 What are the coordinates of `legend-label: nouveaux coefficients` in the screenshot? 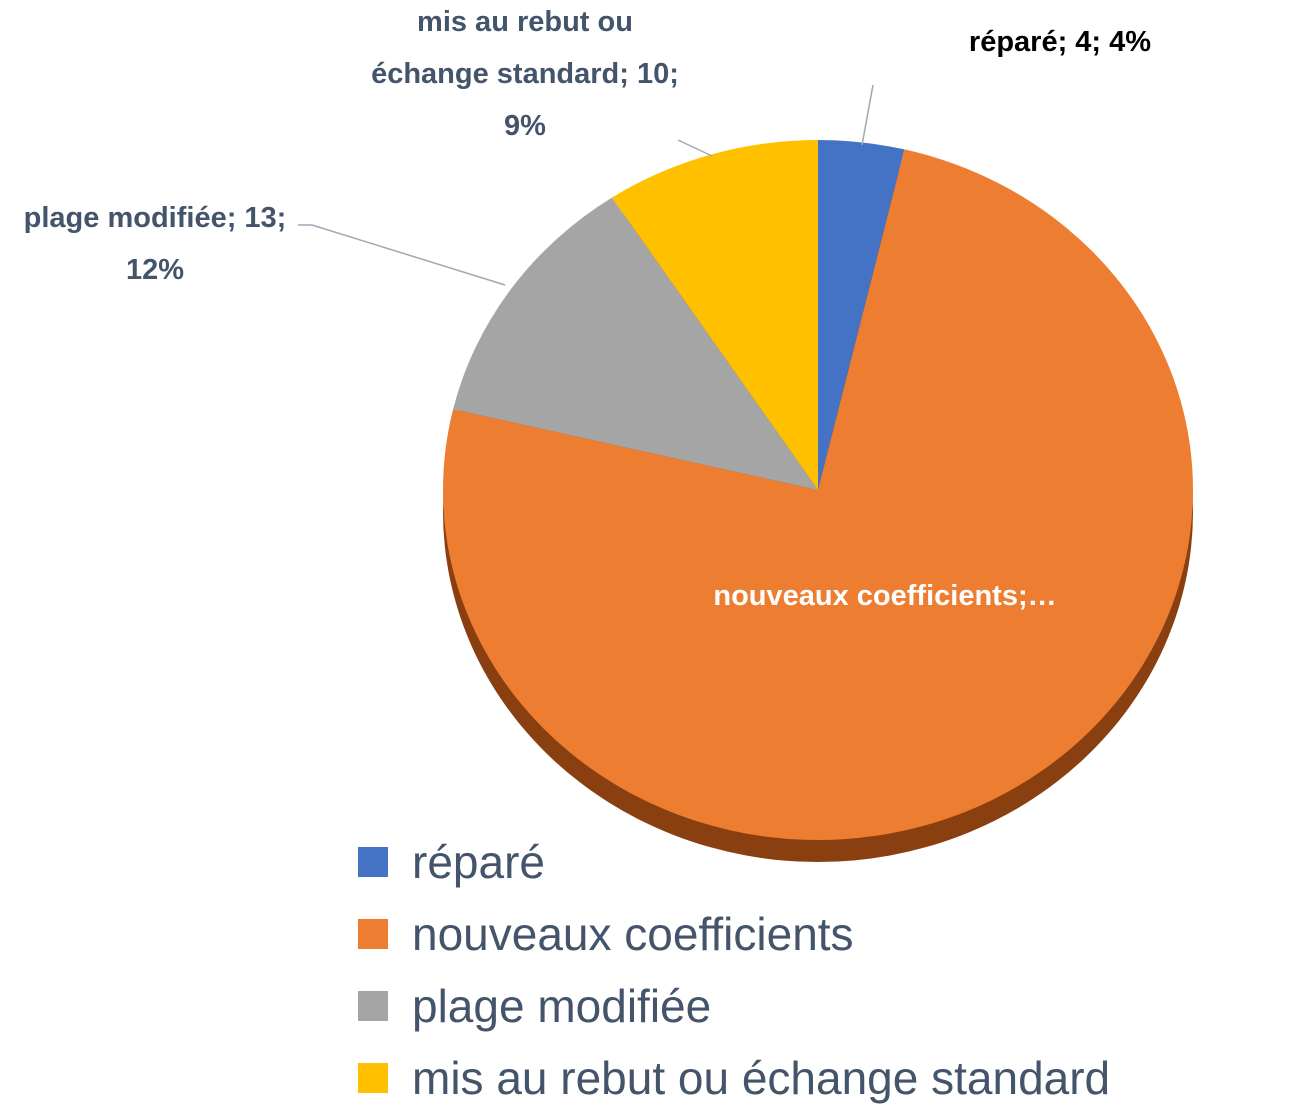 It's located at (633, 934).